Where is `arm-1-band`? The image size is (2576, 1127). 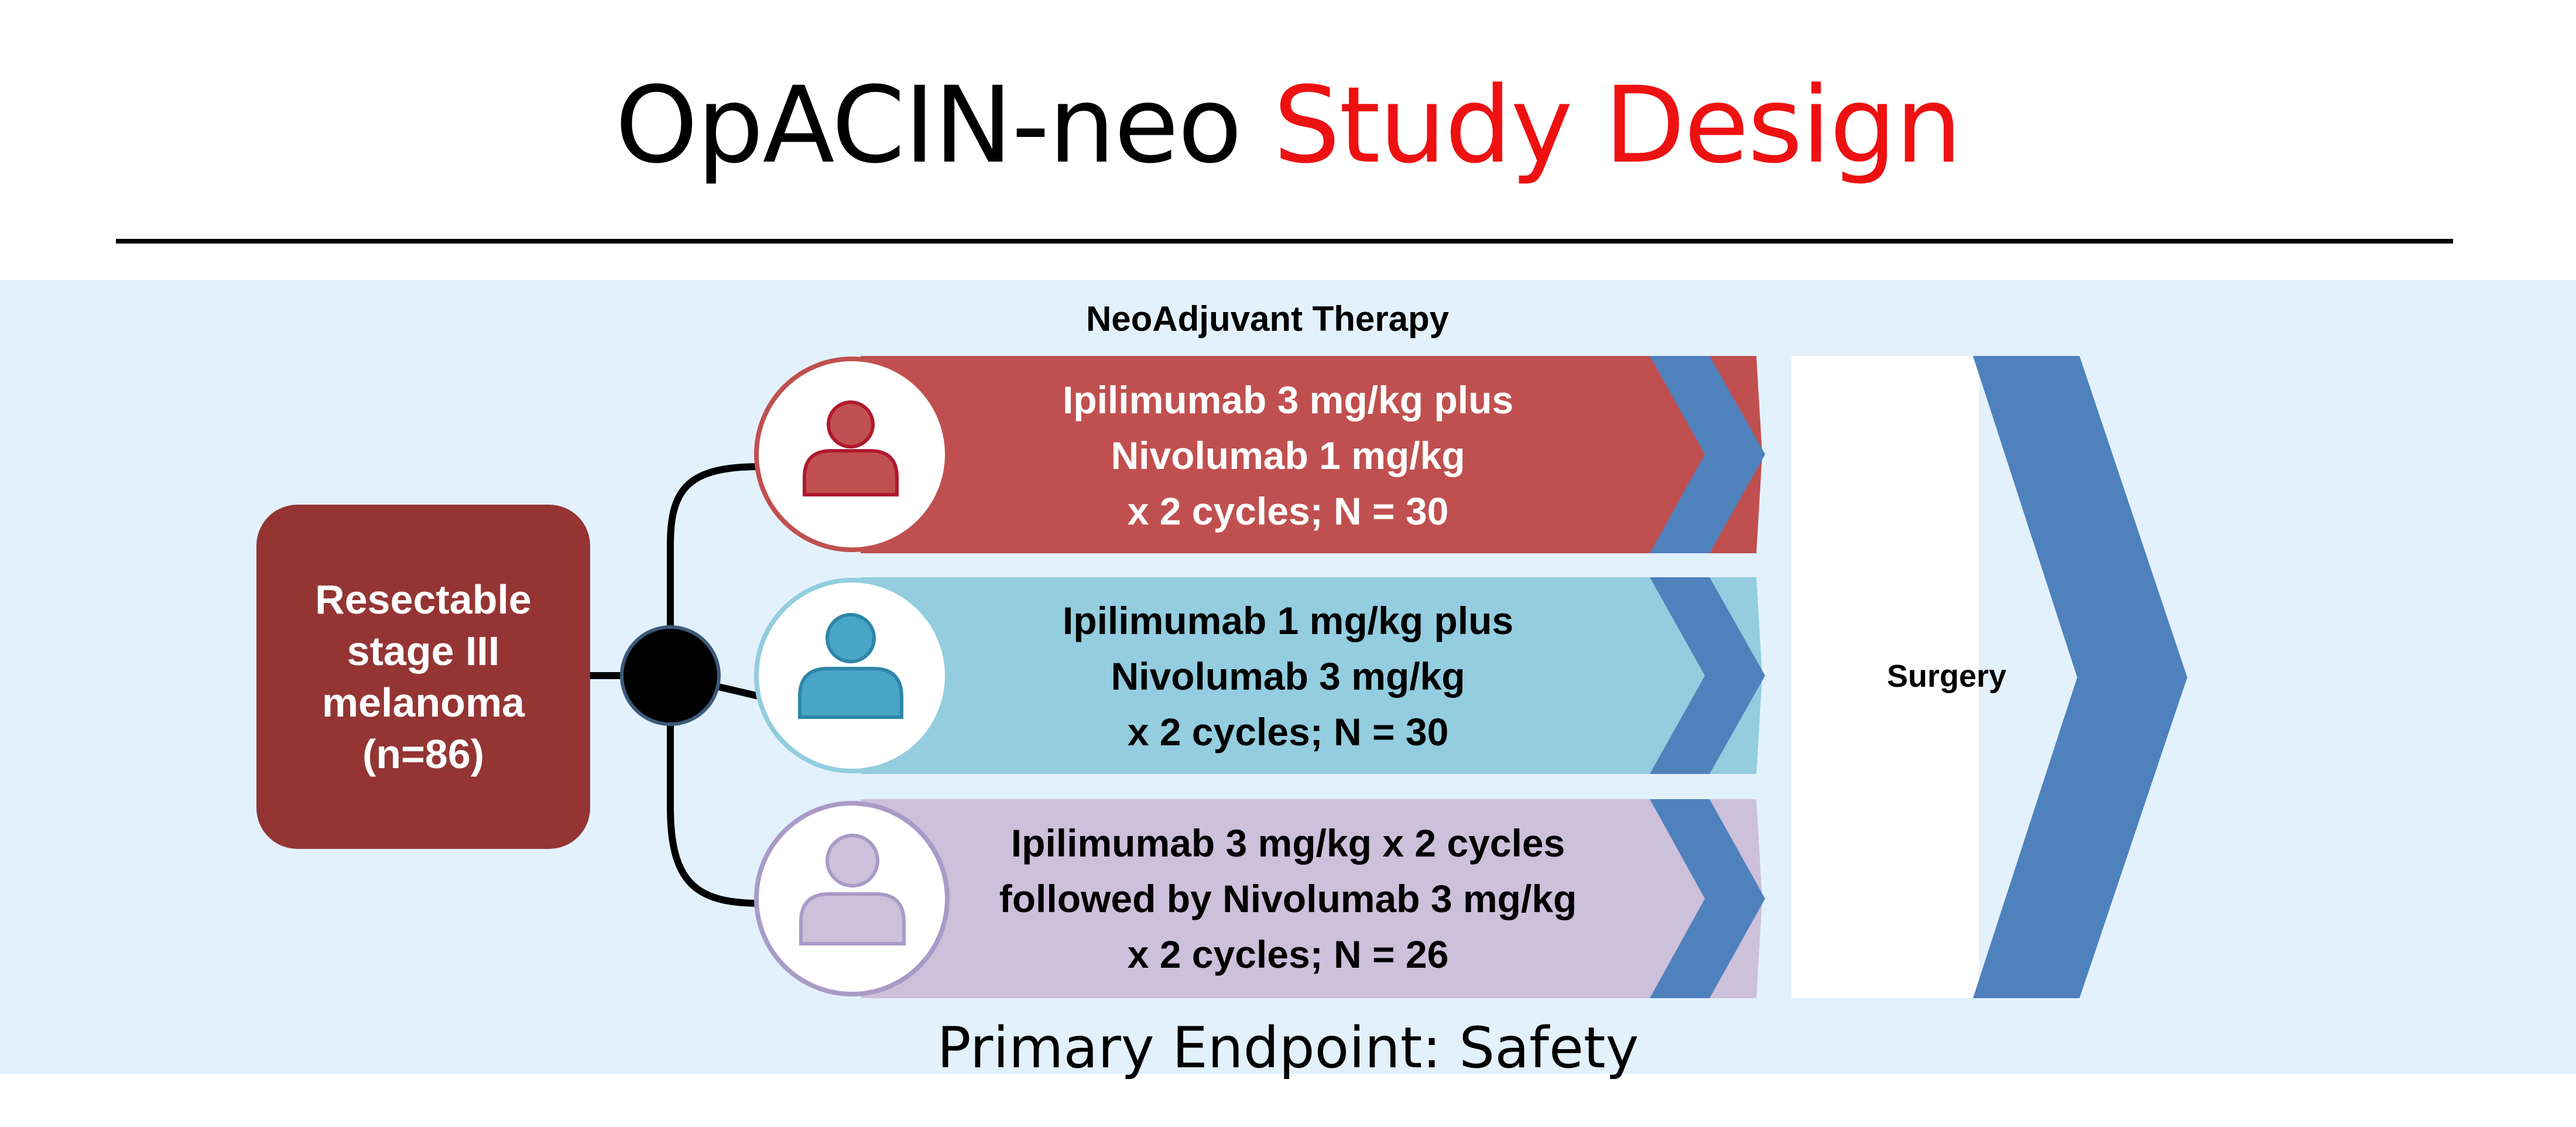 arm-1-band is located at coordinates (1311, 454).